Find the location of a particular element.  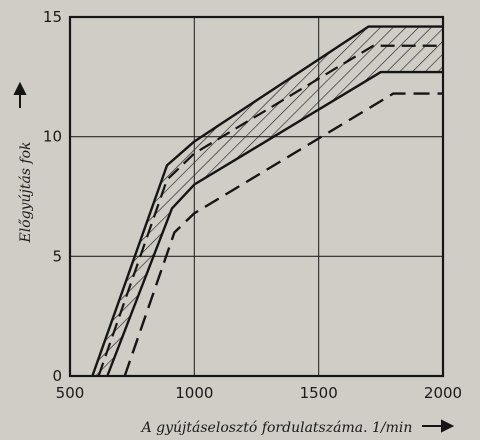

y-axis-arrow-icon is located at coordinates (20, 94).